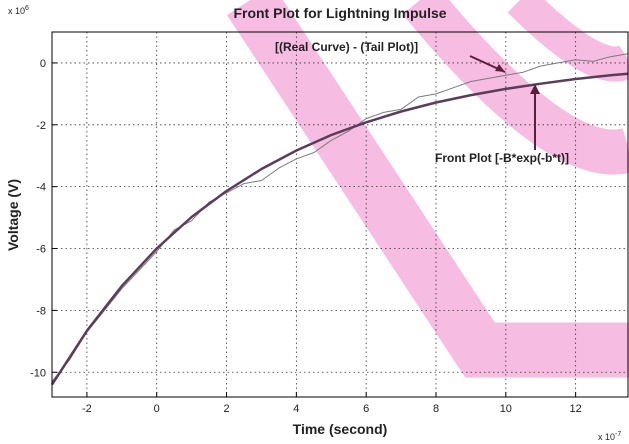  Describe the element at coordinates (41, 126) in the screenshot. I see `y-tick-label: -2` at that location.